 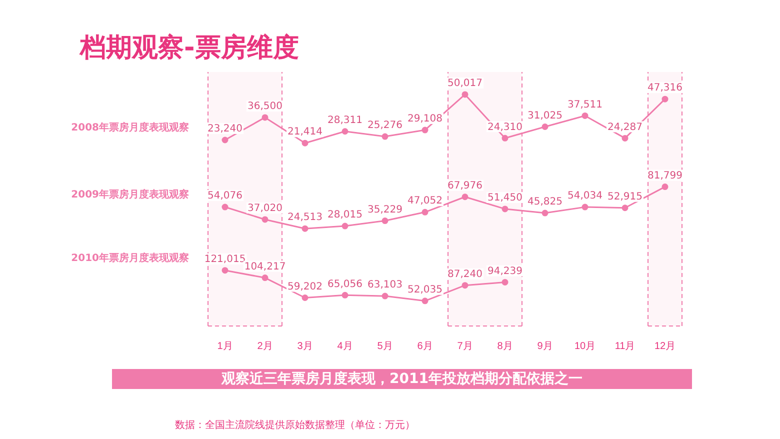 I want to click on data-label: 47,316, so click(x=665, y=88).